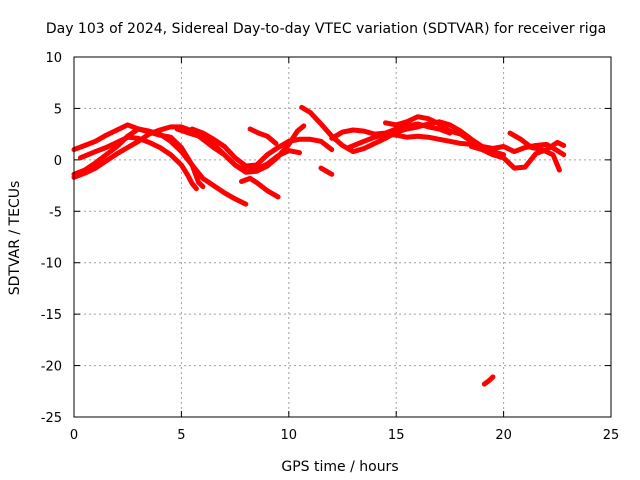  I want to click on y-tick-label: -5, so click(55, 212).